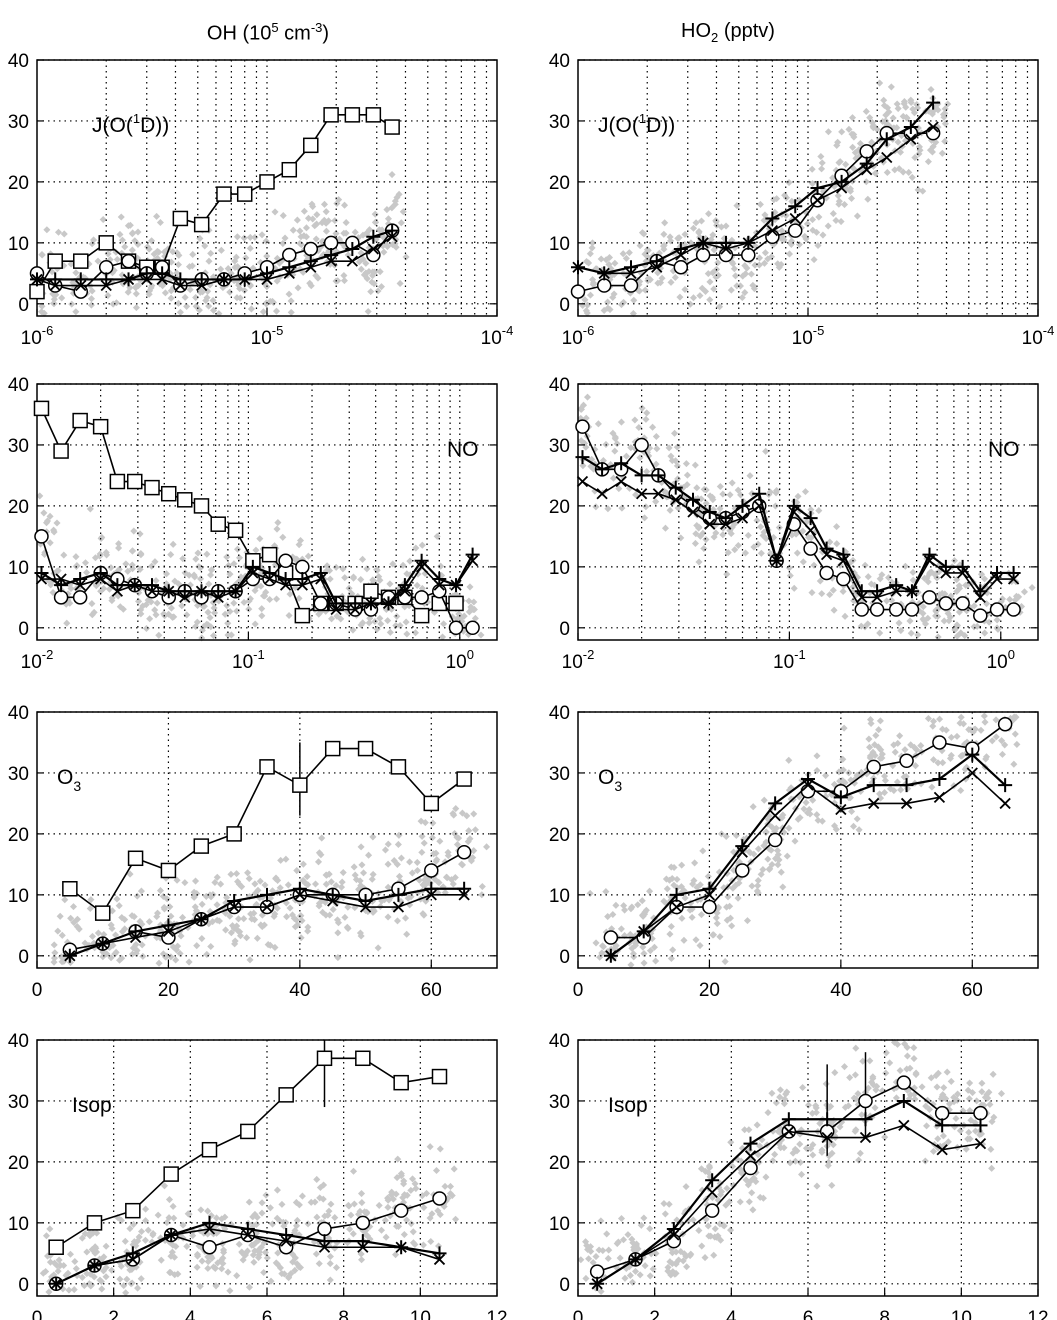  What do you see at coordinates (168, 990) in the screenshot?
I see `x-tick-label: 20` at bounding box center [168, 990].